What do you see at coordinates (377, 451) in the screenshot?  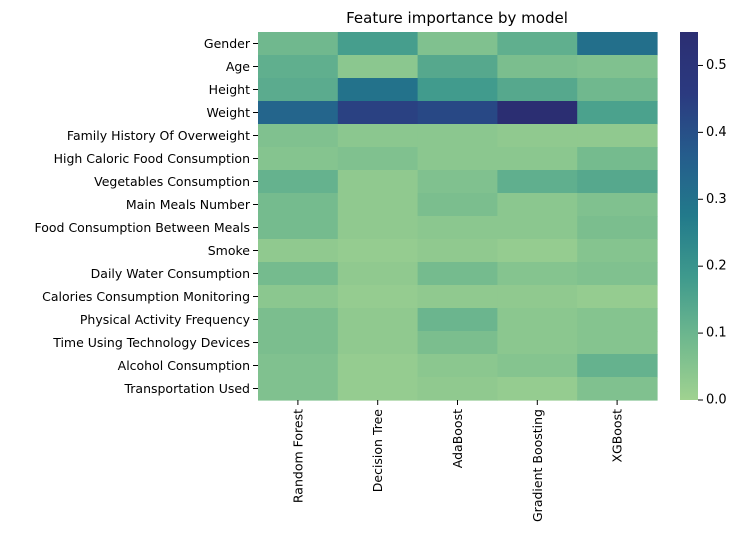 I see `column-label: Decision Tree` at bounding box center [377, 451].